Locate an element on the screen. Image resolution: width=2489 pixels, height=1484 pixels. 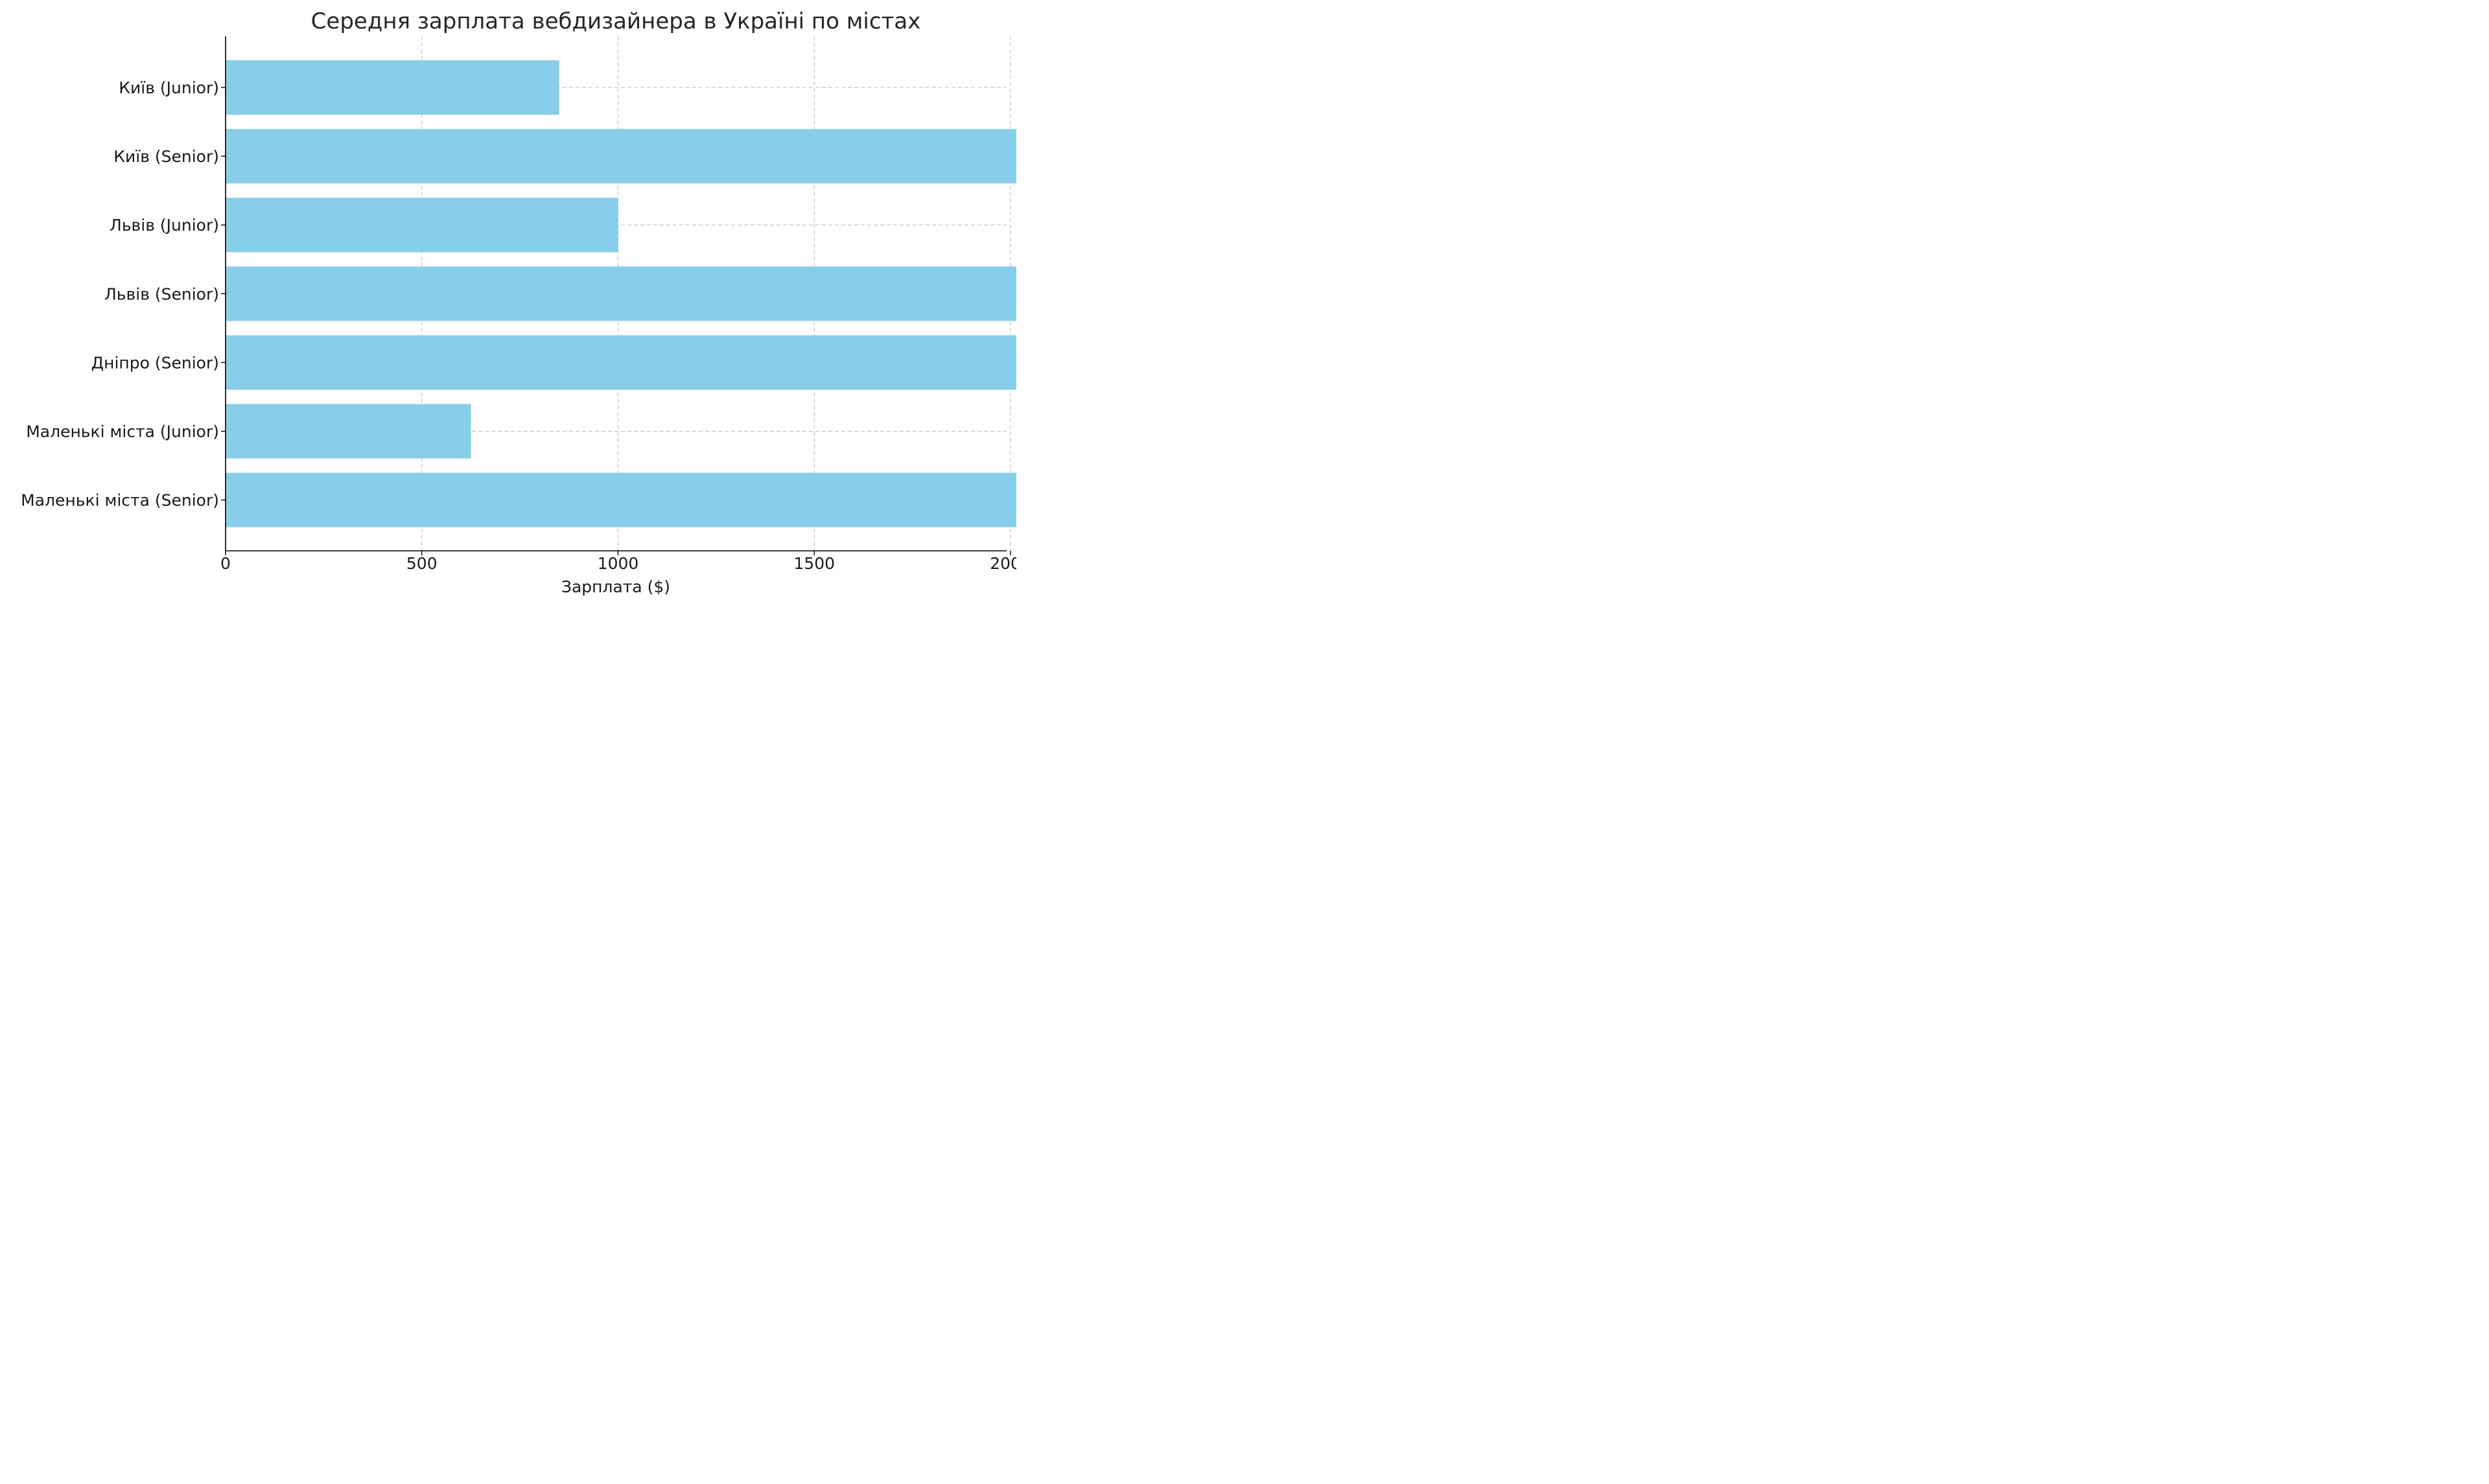
x-tick-label: 1500 is located at coordinates (814, 563).